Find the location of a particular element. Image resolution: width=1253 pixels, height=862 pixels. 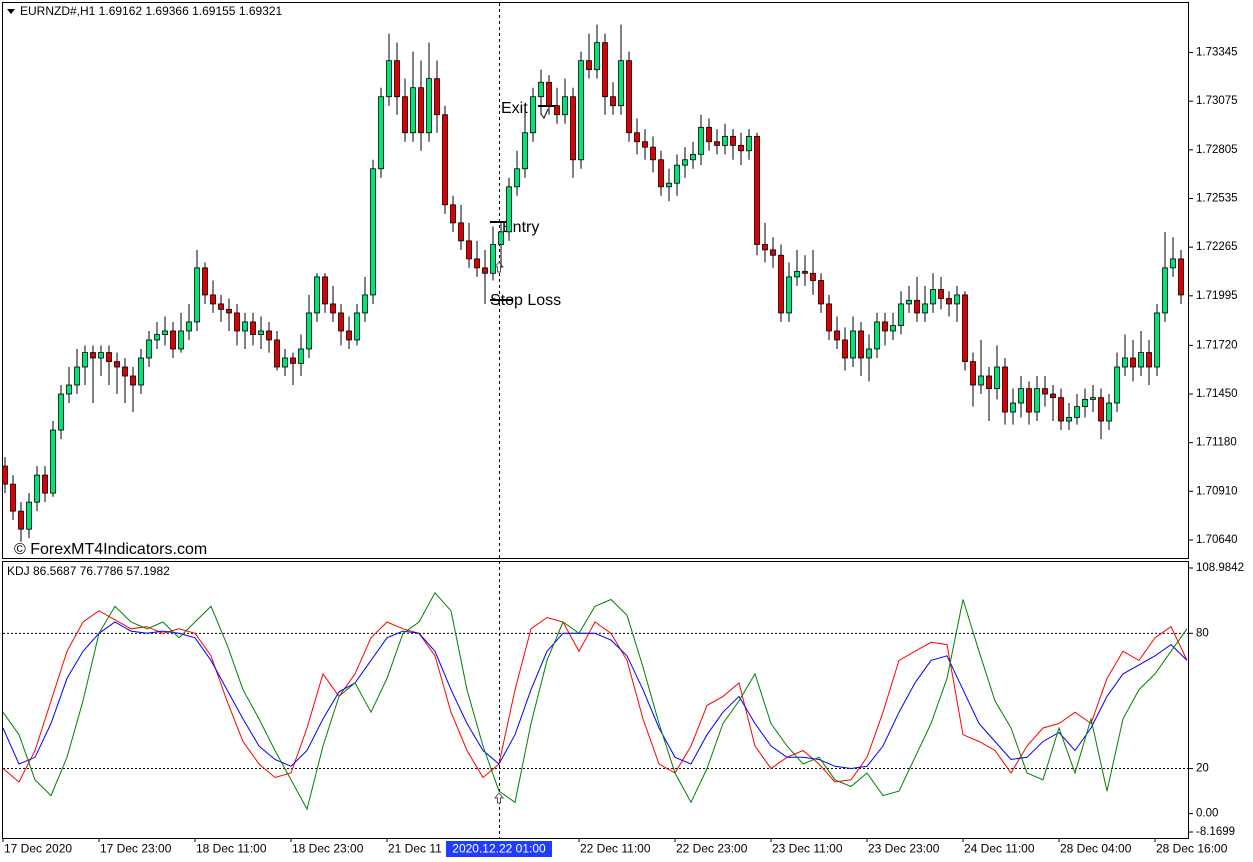

watermark: © ForexMT4Indicators.com is located at coordinates (110, 549).